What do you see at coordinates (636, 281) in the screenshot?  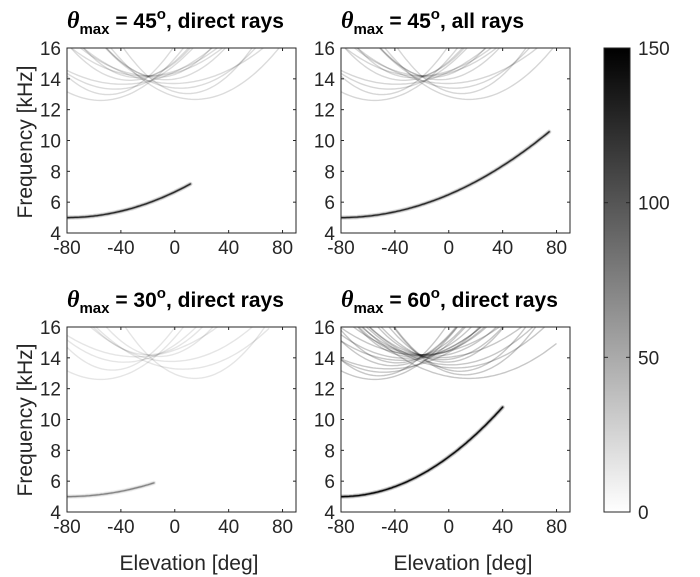 I see `colorbar: 0 50 100 150` at bounding box center [636, 281].